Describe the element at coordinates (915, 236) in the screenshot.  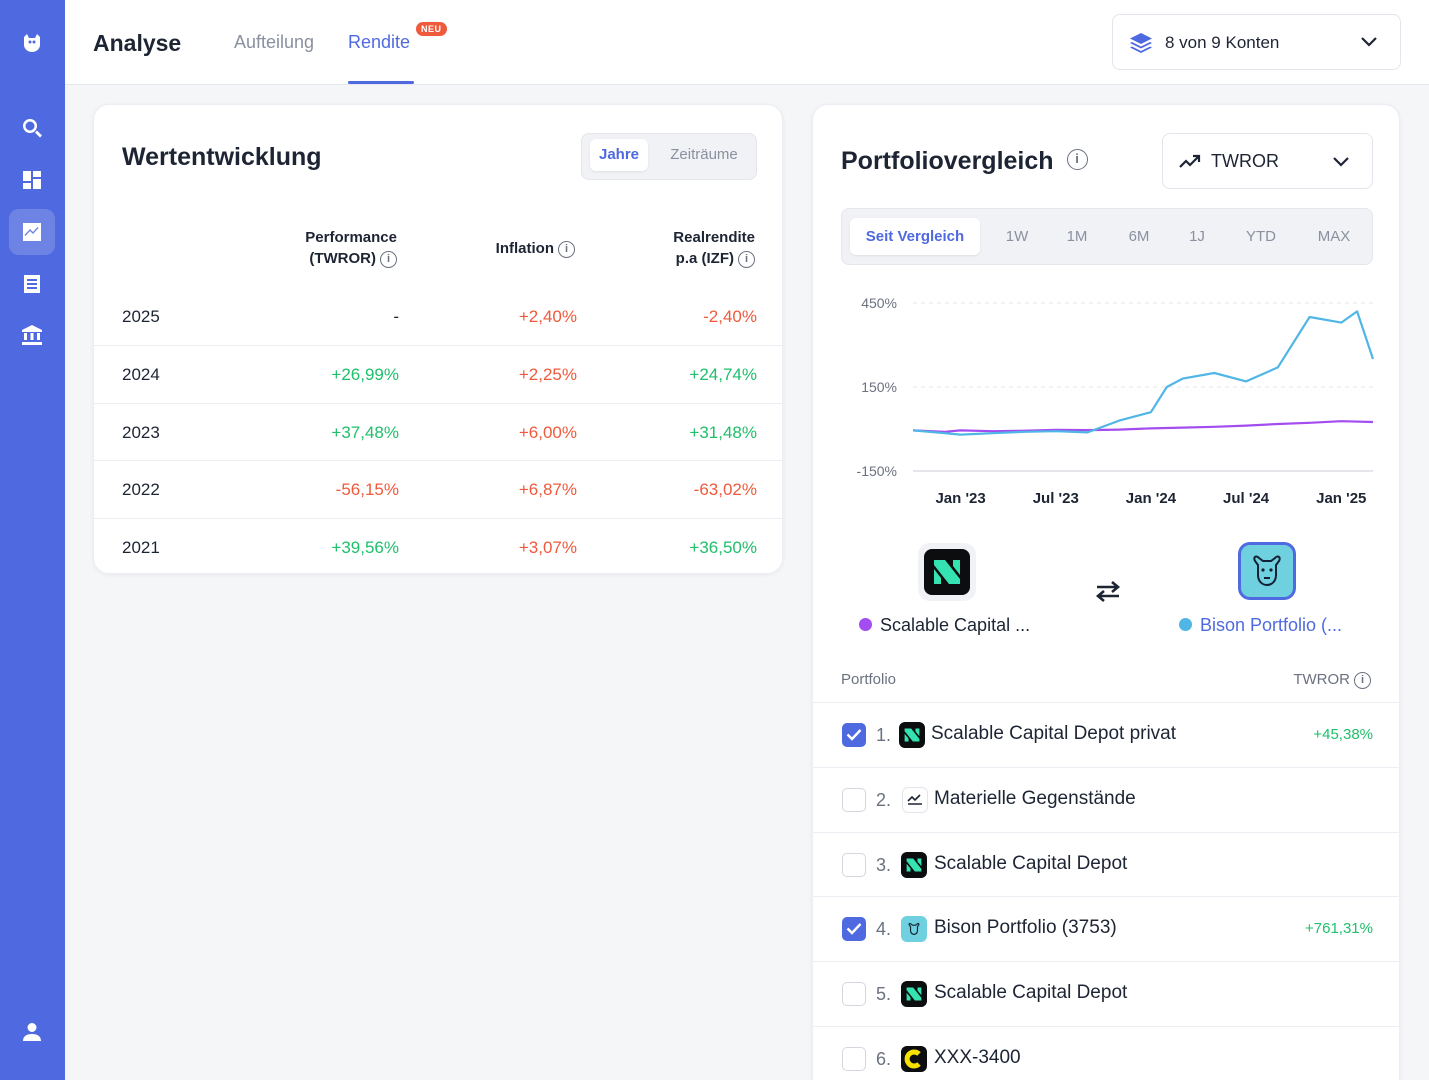
I see `range-seit-vergleich: Seit Vergleich` at that location.